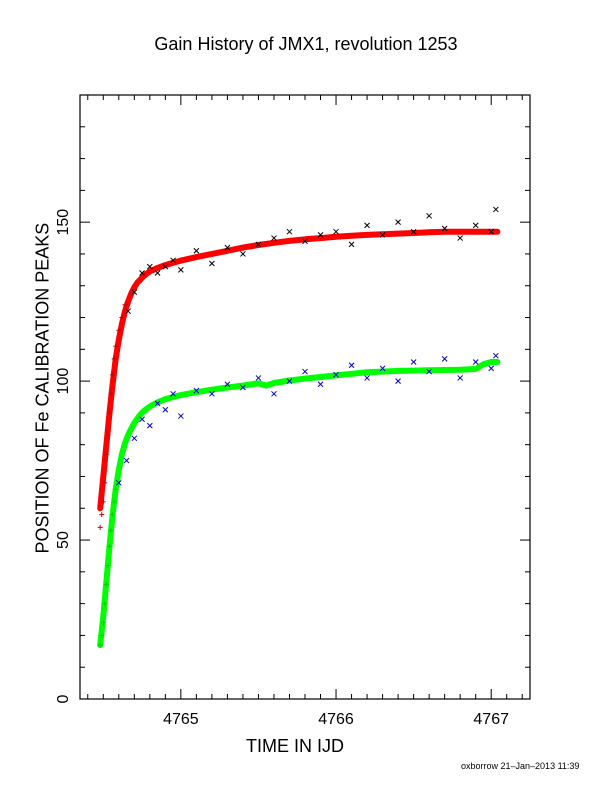 The image size is (612, 792). What do you see at coordinates (306, 44) in the screenshot?
I see `chart-title: Gain History of JMX1, revolution 1253` at bounding box center [306, 44].